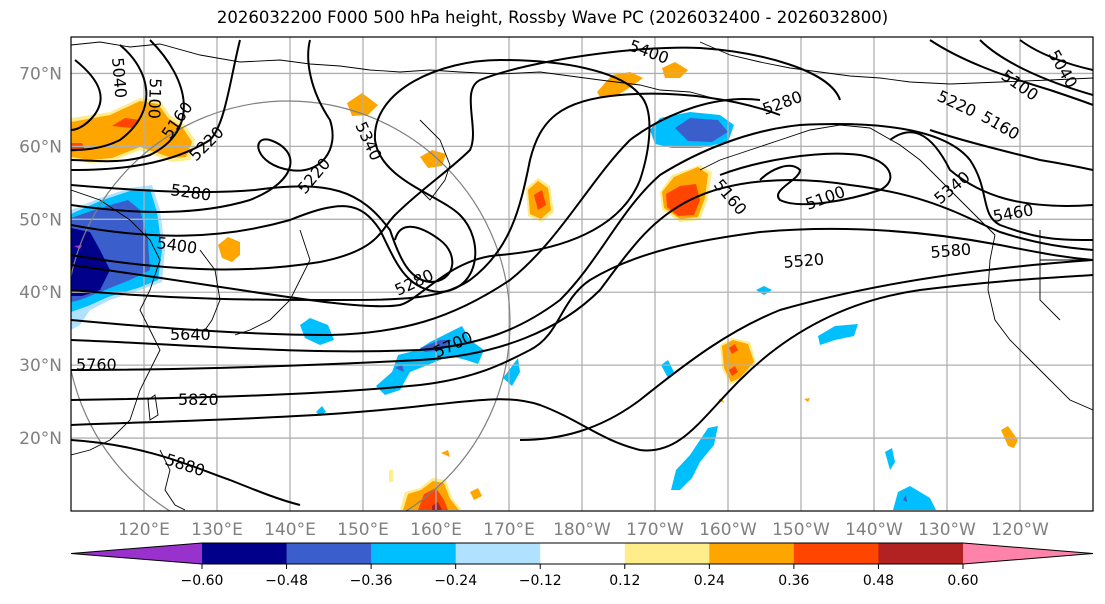  I want to click on coastline-kamchatka, so click(435, 160).